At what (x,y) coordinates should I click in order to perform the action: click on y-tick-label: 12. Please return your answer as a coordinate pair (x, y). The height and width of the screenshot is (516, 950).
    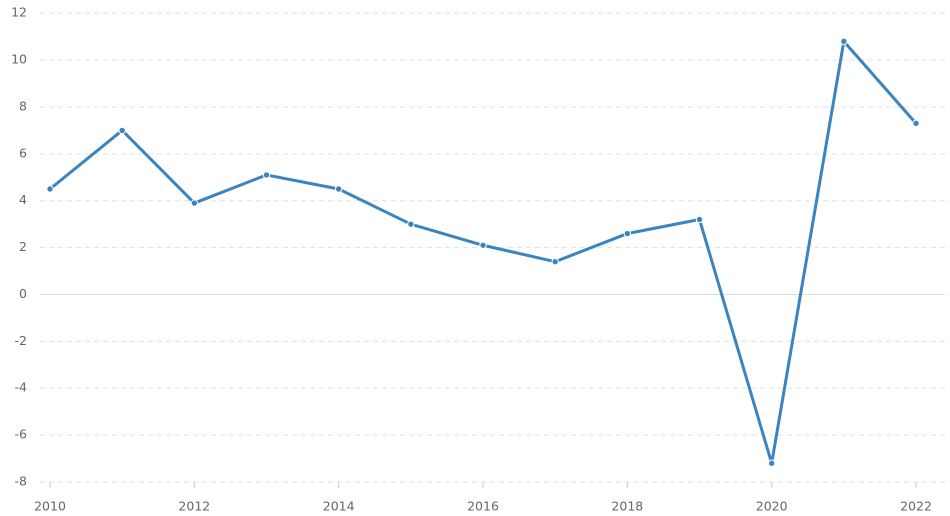
    Looking at the image, I should click on (19, 12).